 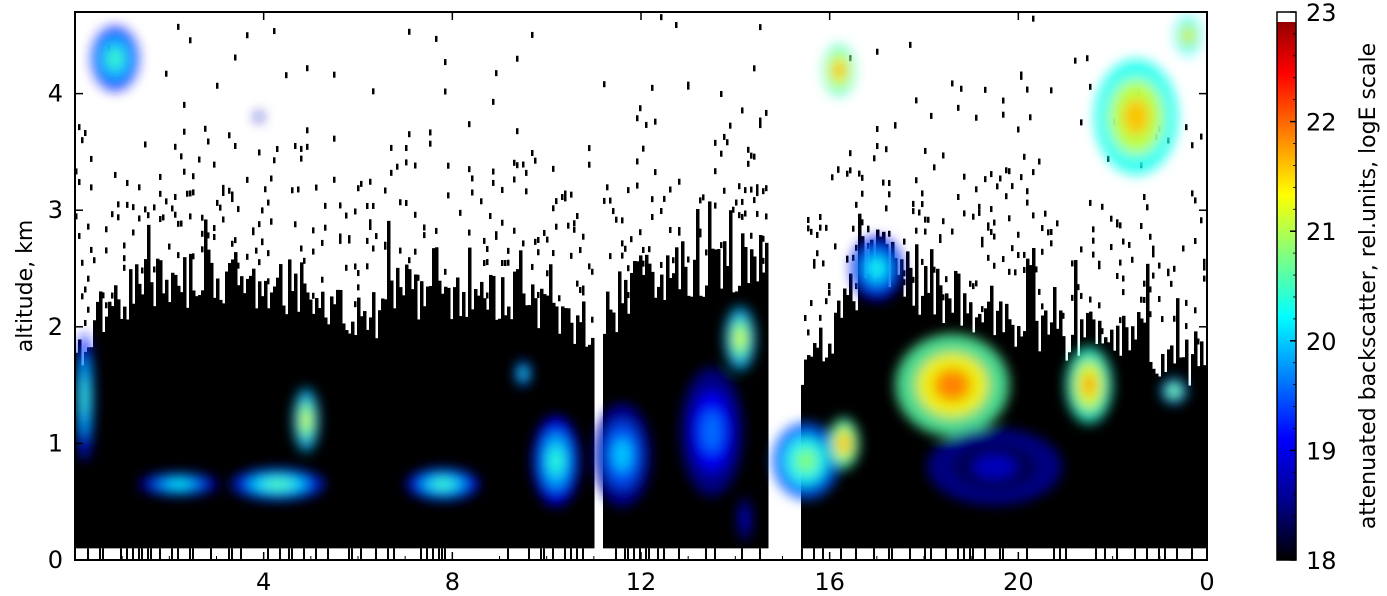 I want to click on y-tick-label: 2, so click(x=55, y=327).